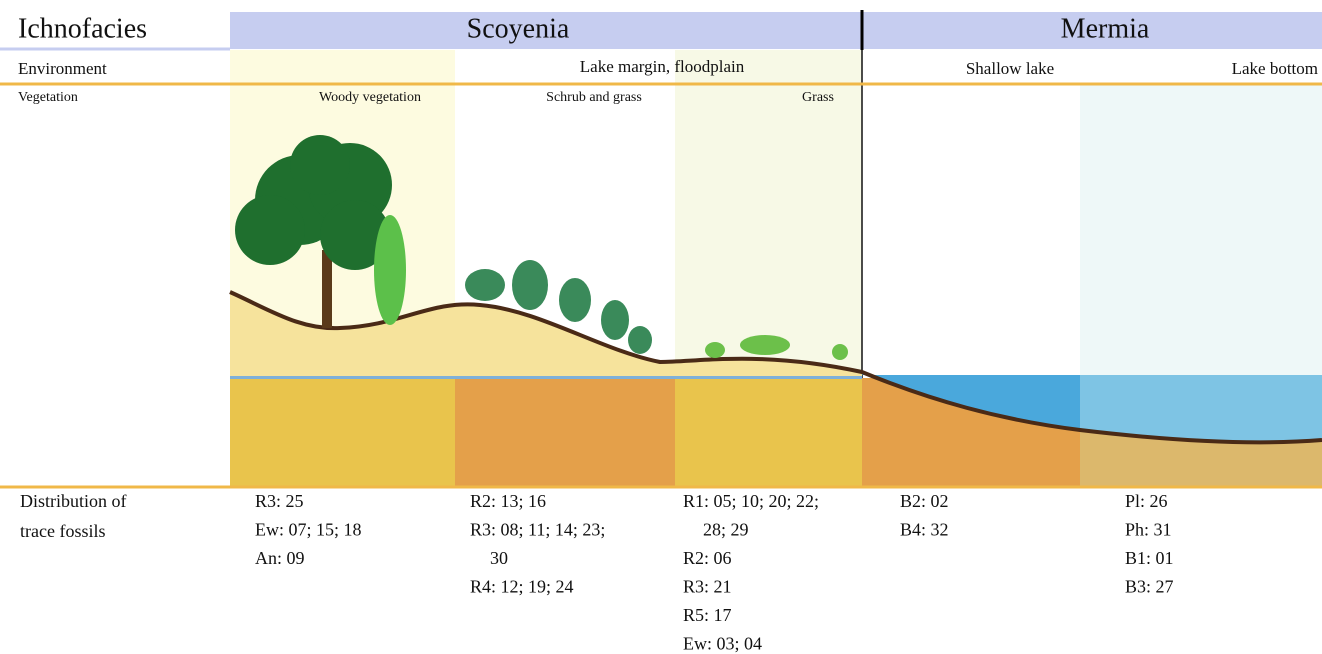  What do you see at coordinates (558, 307) in the screenshot?
I see `shrubs` at bounding box center [558, 307].